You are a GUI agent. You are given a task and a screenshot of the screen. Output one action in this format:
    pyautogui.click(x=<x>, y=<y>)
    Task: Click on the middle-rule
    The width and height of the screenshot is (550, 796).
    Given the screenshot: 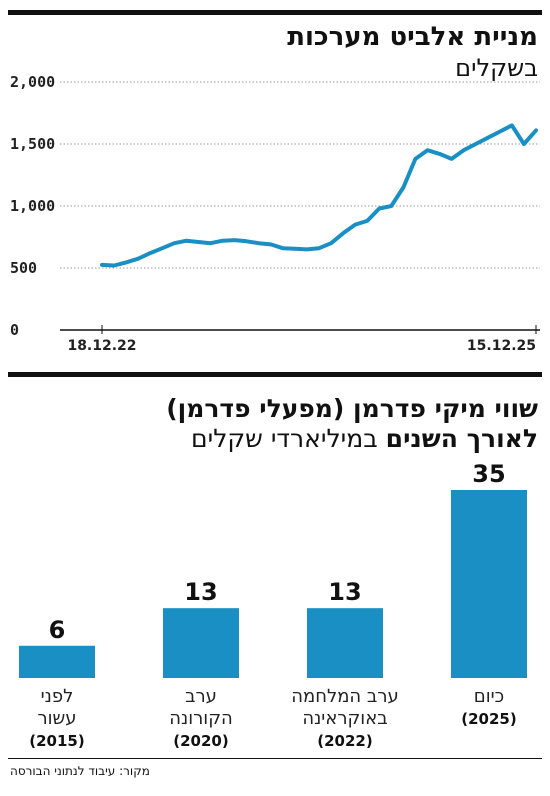 What is the action you would take?
    pyautogui.click(x=275, y=374)
    